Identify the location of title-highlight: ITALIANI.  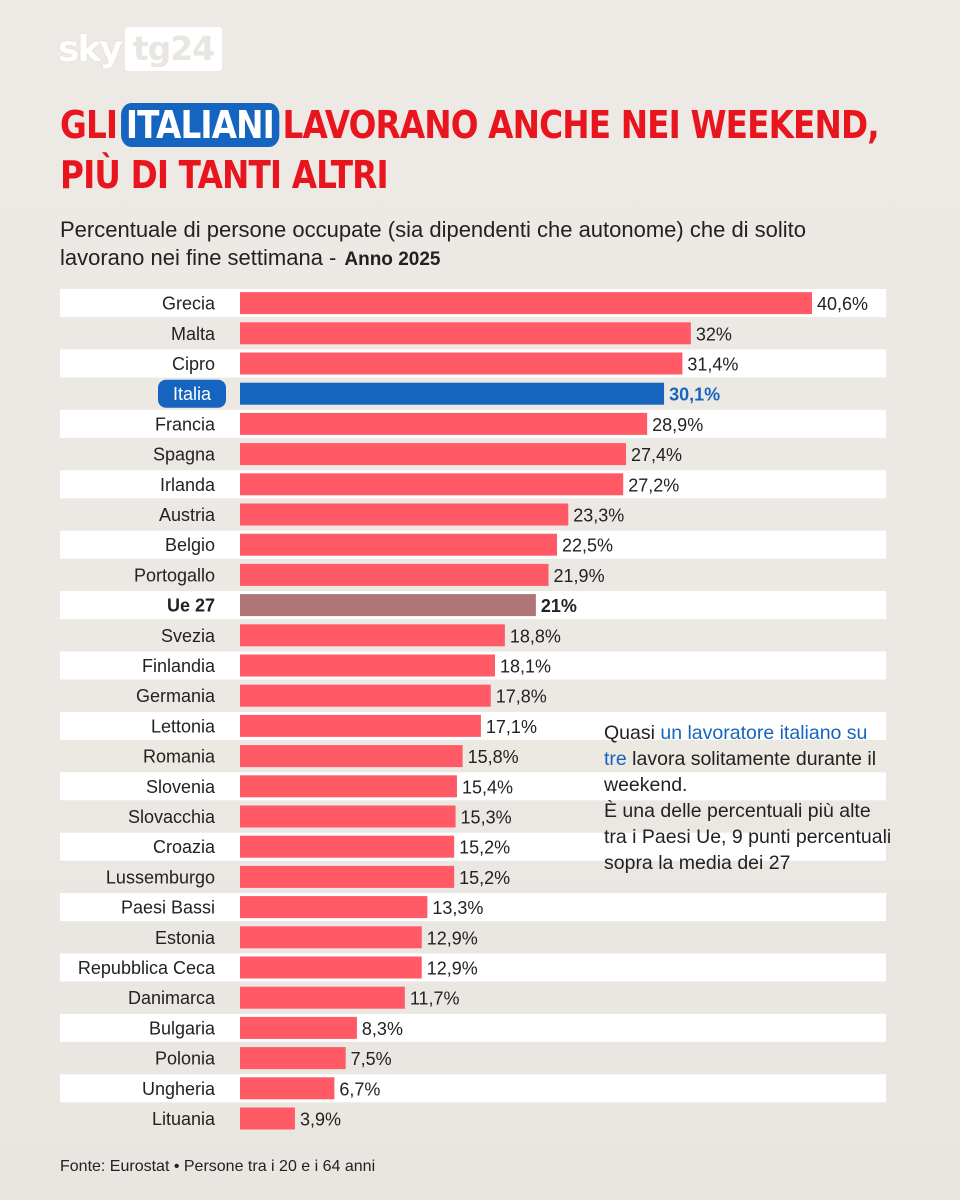
(200, 125).